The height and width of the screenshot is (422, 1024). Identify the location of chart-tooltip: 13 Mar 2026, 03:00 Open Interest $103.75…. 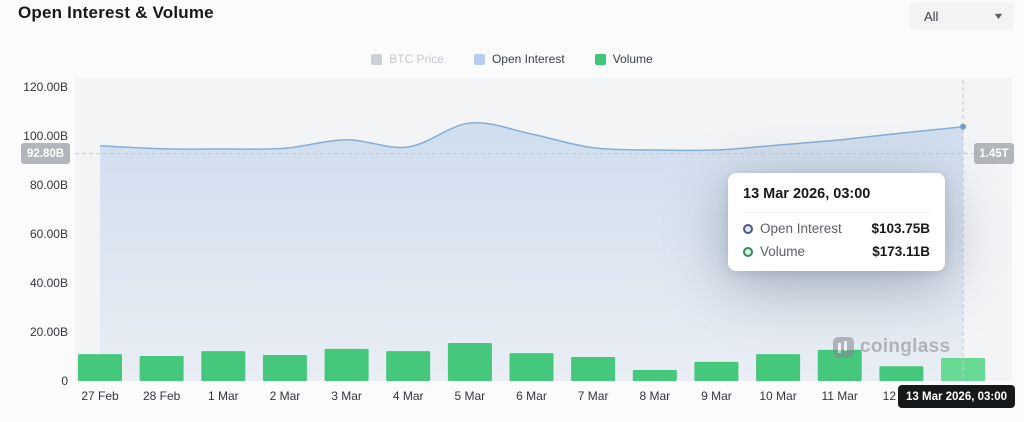
(836, 222).